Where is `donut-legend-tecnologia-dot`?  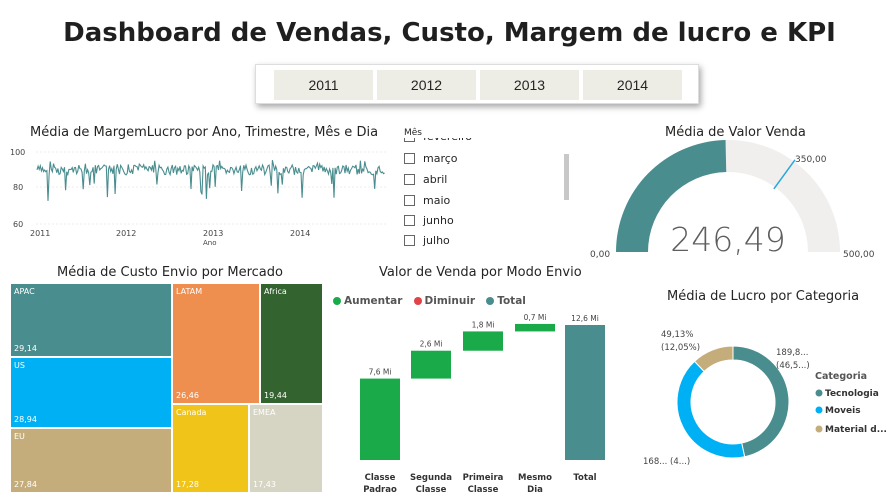
donut-legend-tecnologia-dot is located at coordinates (819, 393).